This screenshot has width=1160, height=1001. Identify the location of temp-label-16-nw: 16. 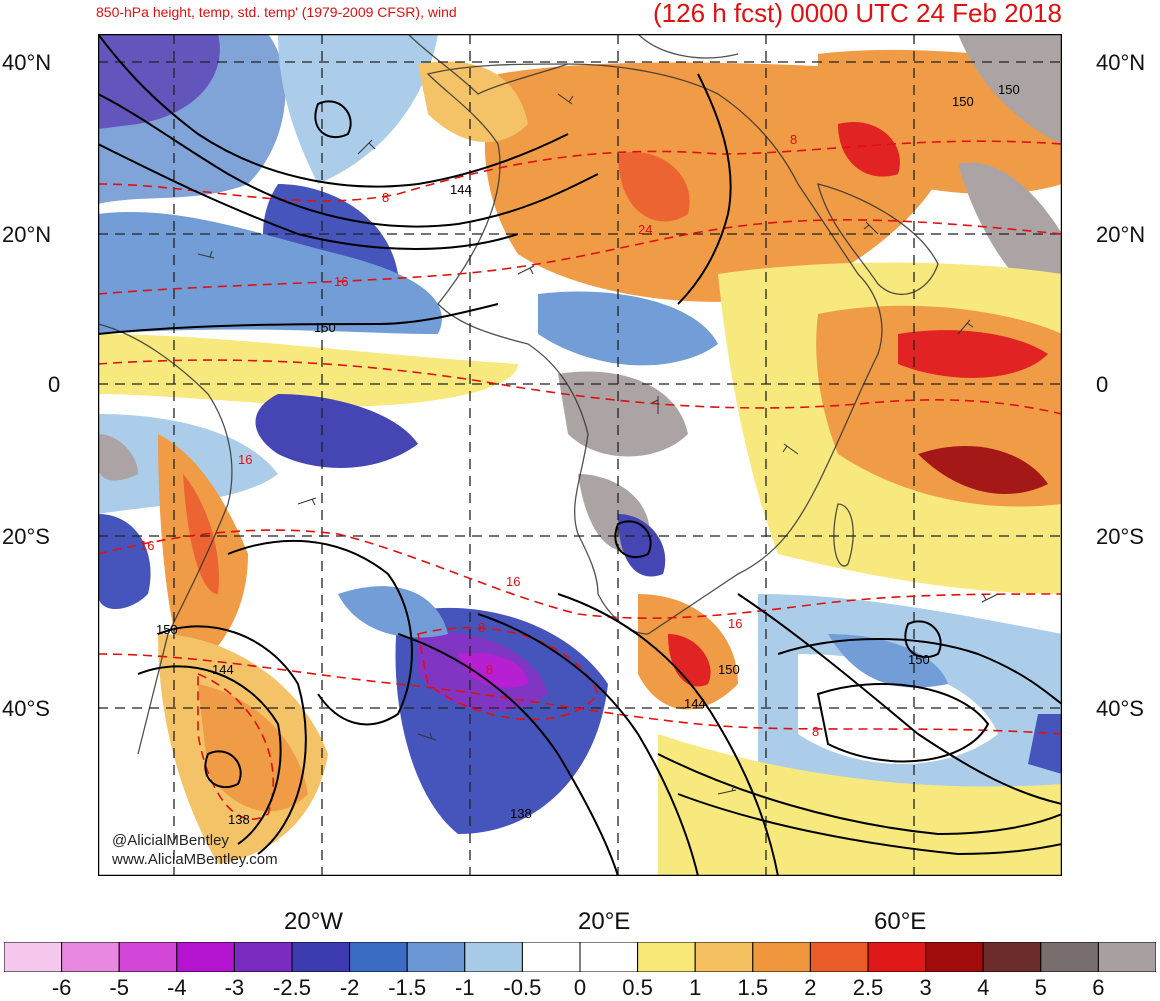
(341, 281).